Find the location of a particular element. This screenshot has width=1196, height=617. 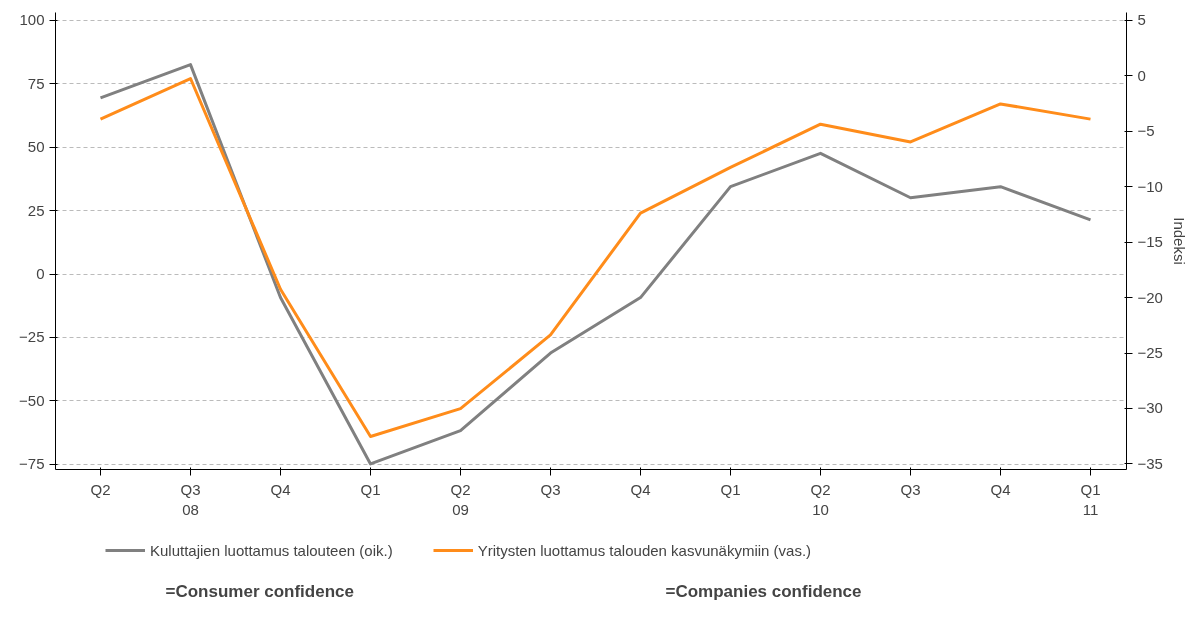

y-tick-label: 25 is located at coordinates (36, 210).